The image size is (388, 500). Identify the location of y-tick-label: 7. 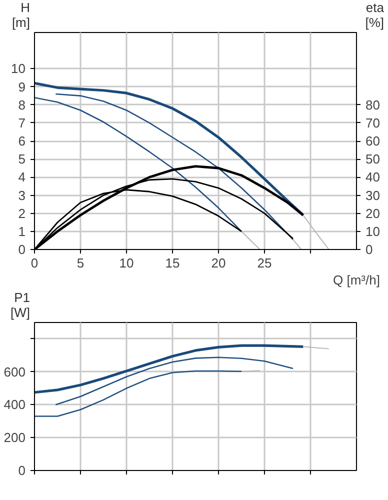
(22, 122).